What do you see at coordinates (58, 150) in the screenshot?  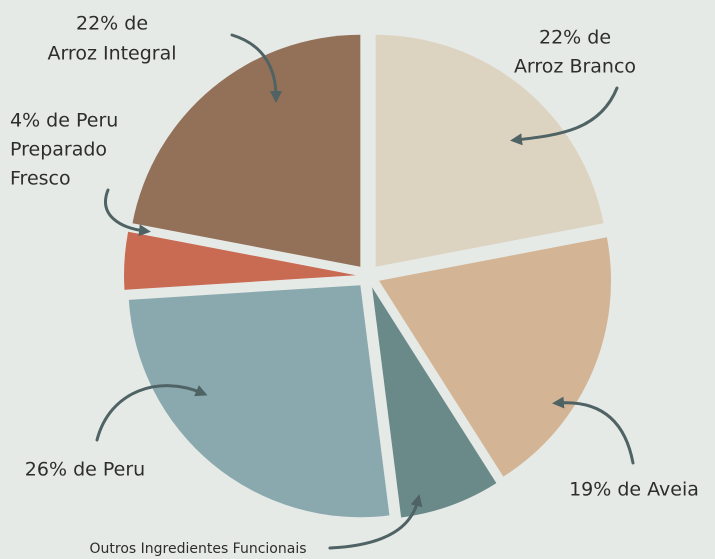 I see `slice-label: Preparado` at bounding box center [58, 150].